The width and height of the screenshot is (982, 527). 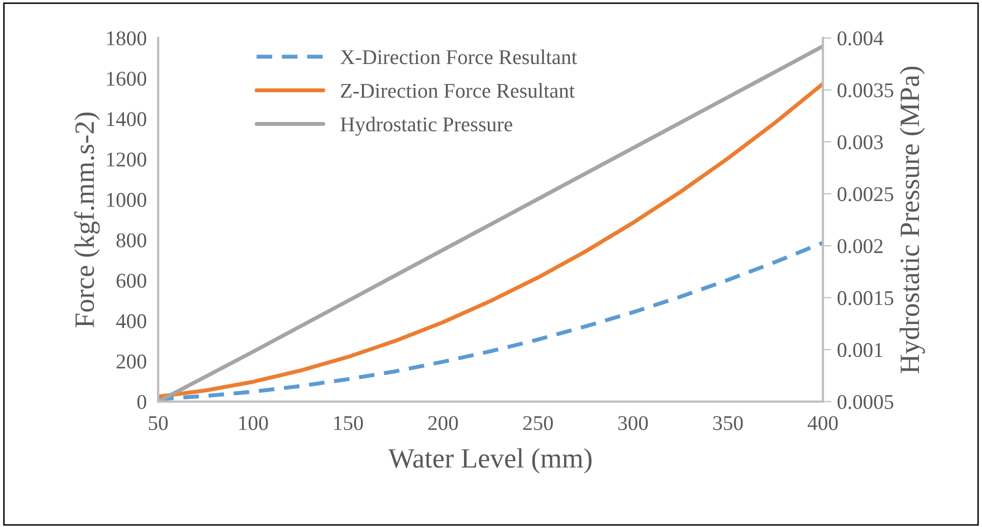 I want to click on legend-label: Z-Direction Force Resultant, so click(x=457, y=90).